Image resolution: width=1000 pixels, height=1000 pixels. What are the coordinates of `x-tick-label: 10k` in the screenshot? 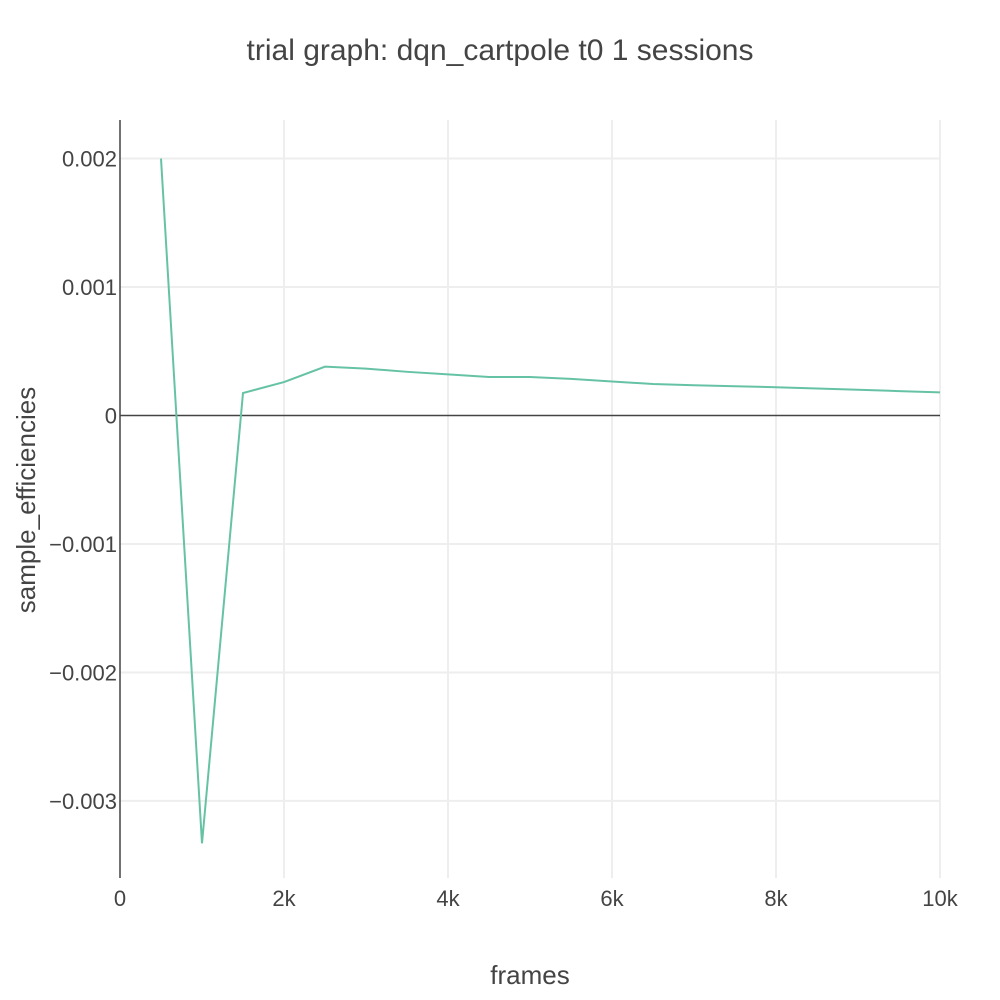 It's located at (940, 898).